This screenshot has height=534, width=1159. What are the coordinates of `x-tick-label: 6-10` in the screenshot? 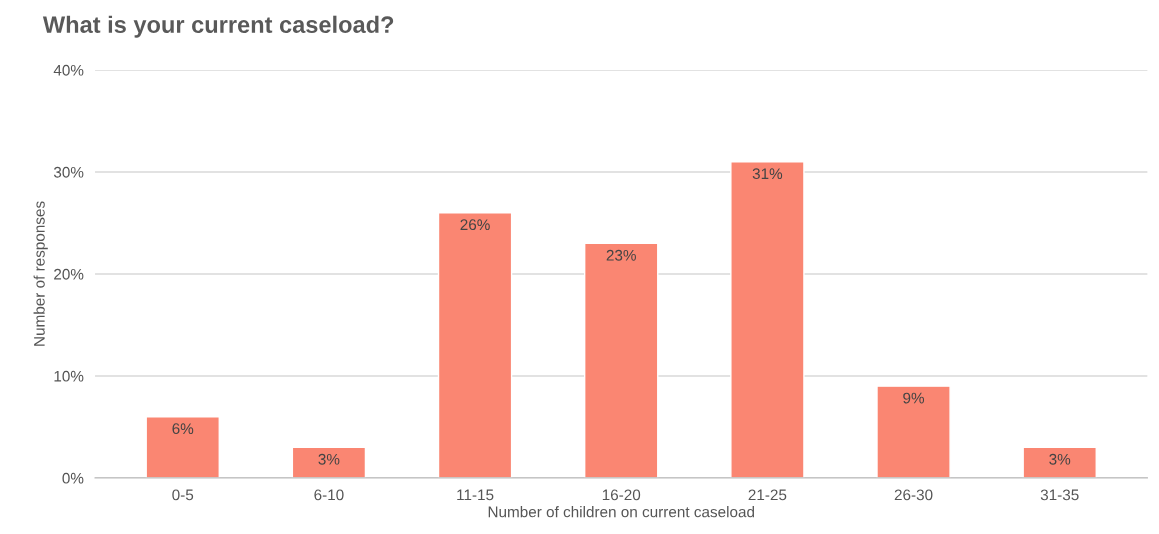 It's located at (329, 495).